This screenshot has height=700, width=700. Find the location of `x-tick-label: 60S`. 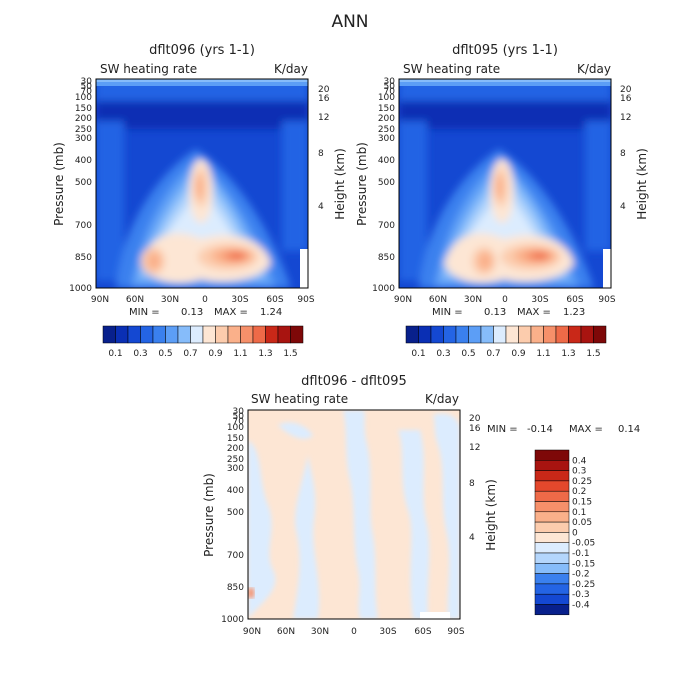

x-tick-label: 60S is located at coordinates (422, 632).